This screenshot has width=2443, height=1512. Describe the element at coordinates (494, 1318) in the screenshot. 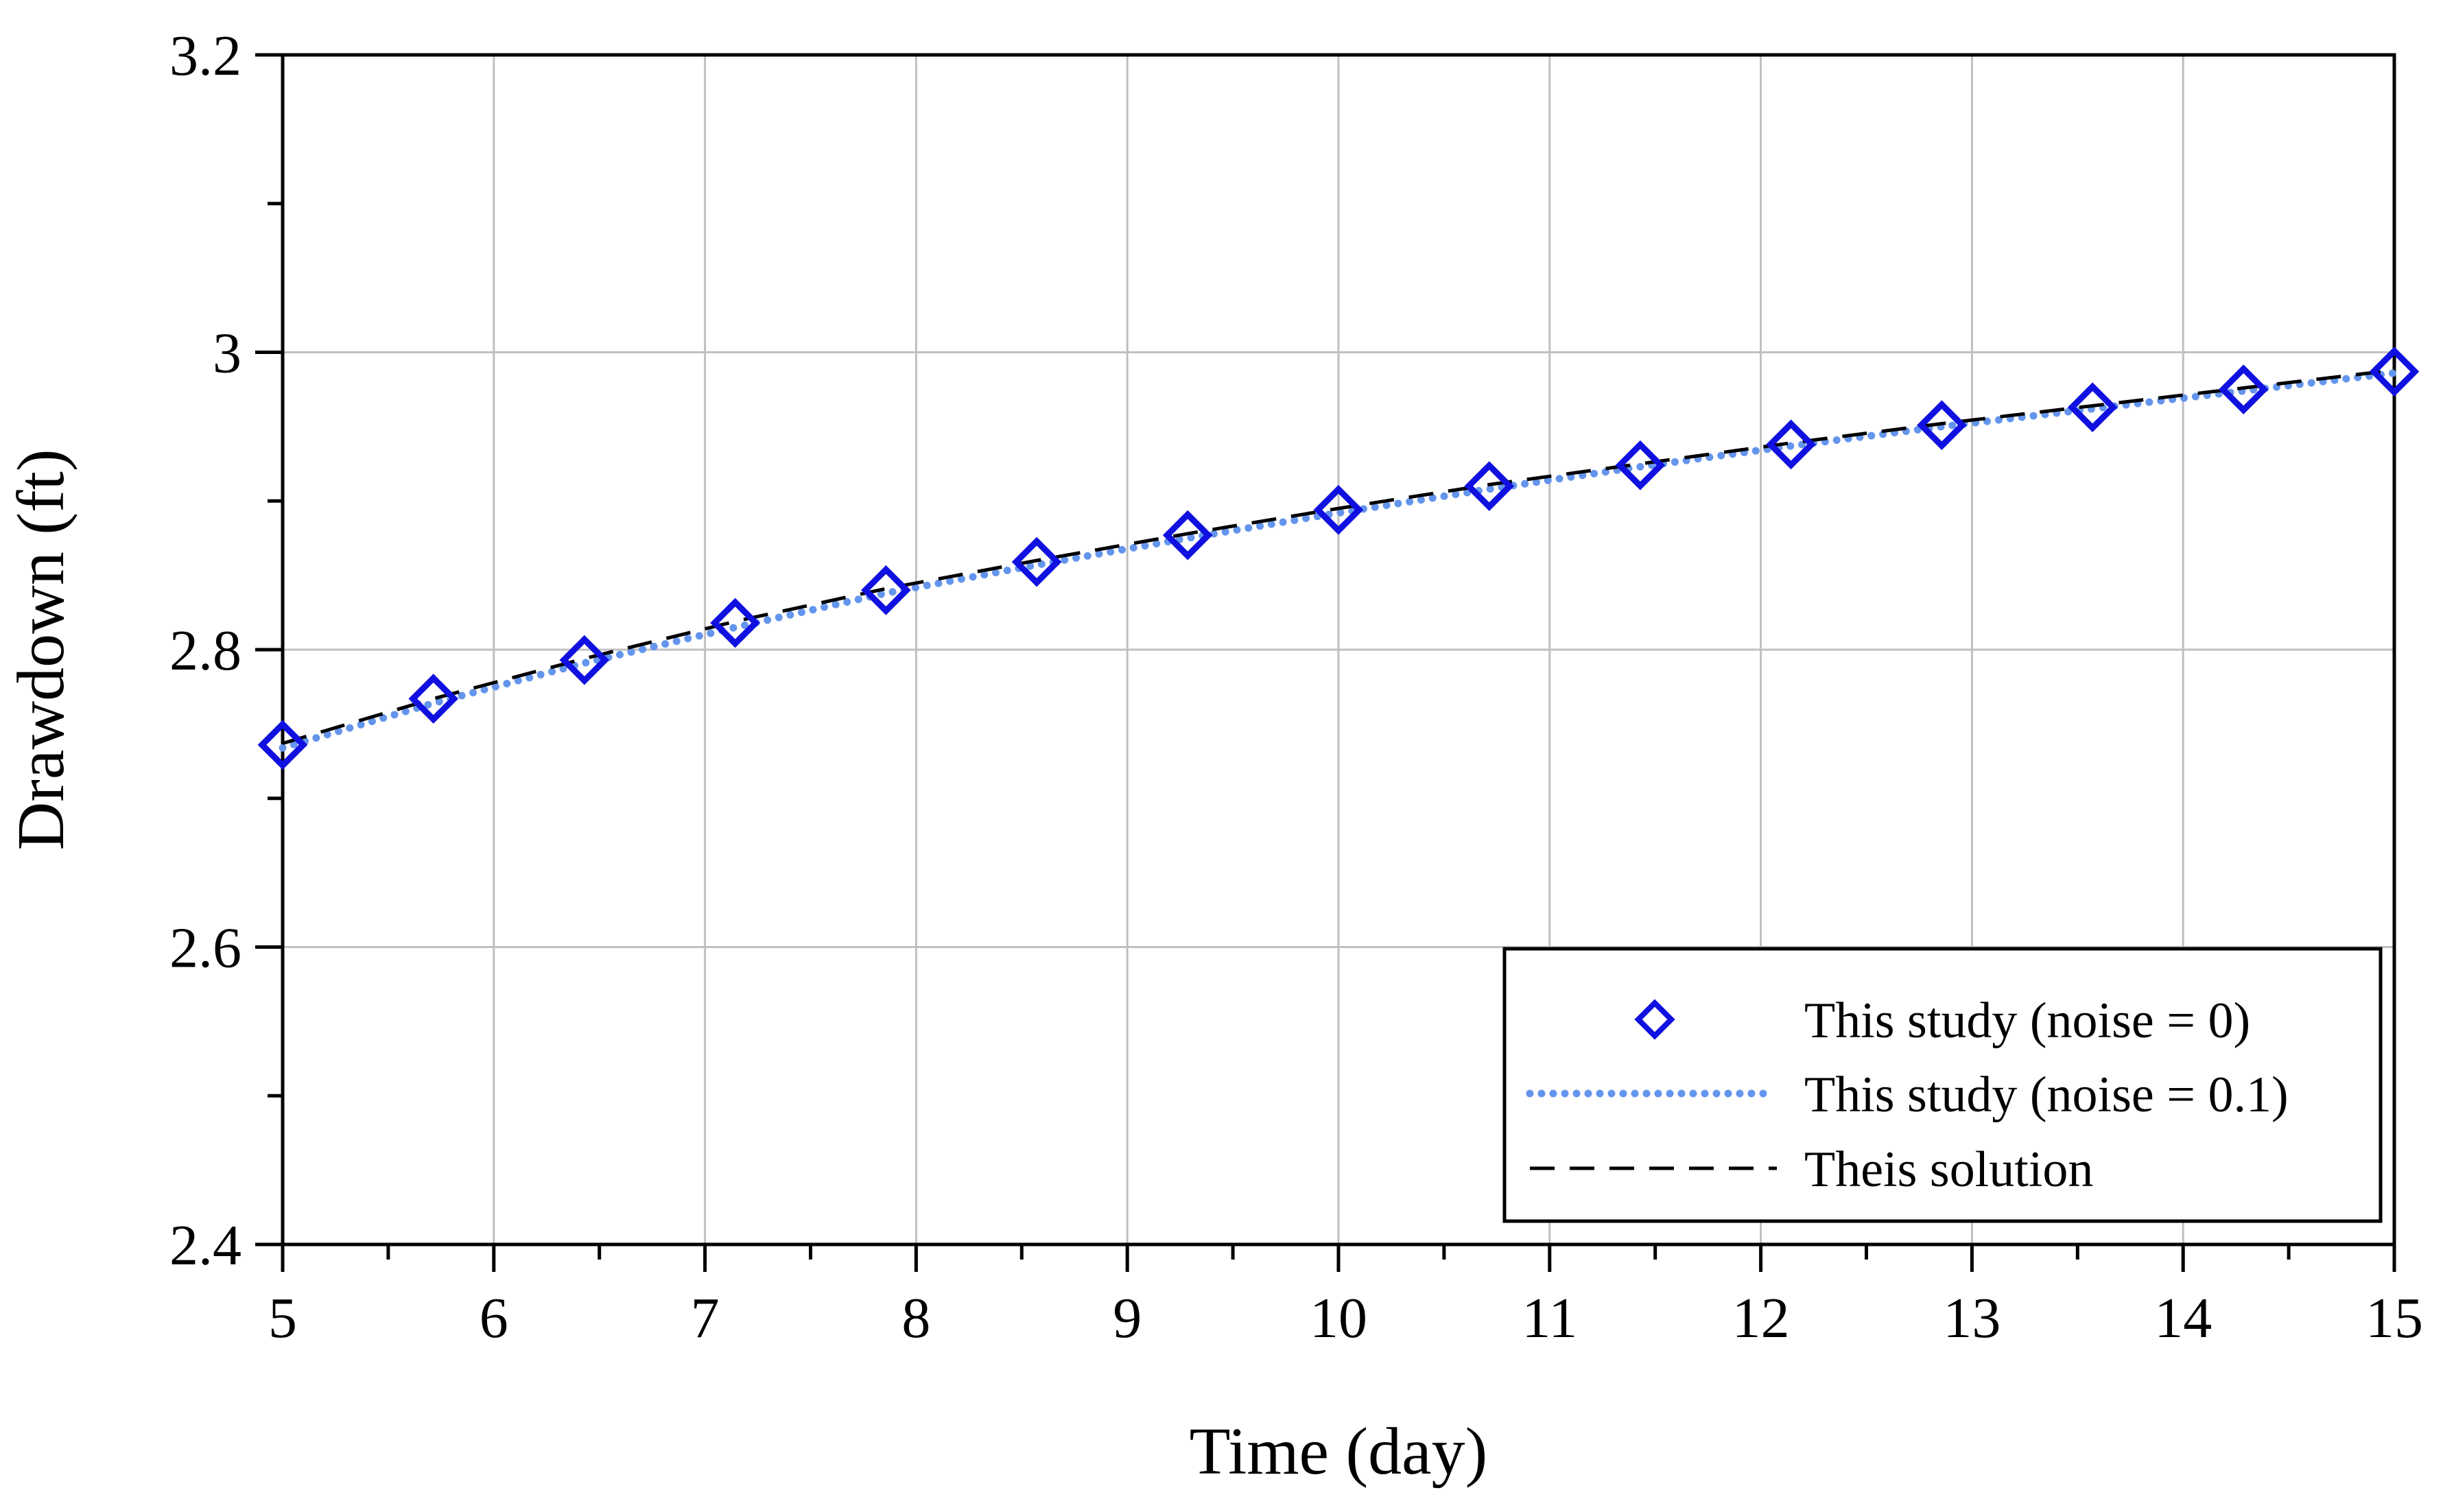

I see `x-tick-label: 6` at that location.